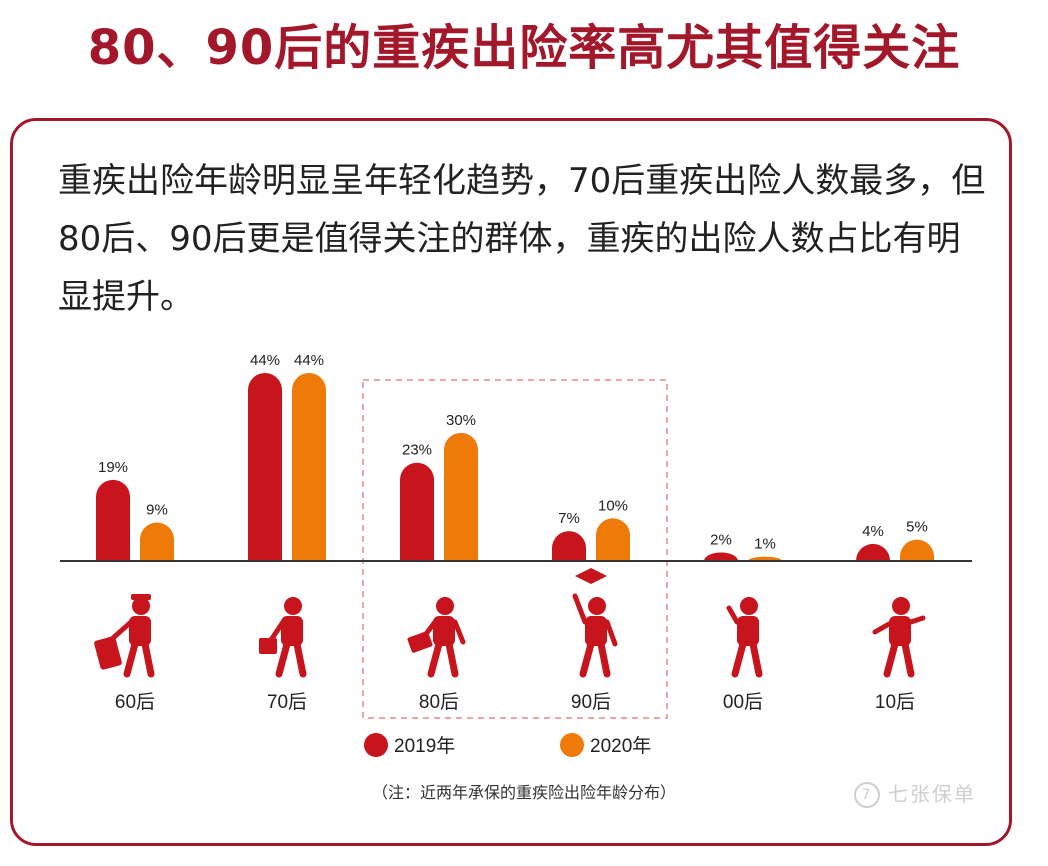  I want to click on child-icon, so click(744, 637).